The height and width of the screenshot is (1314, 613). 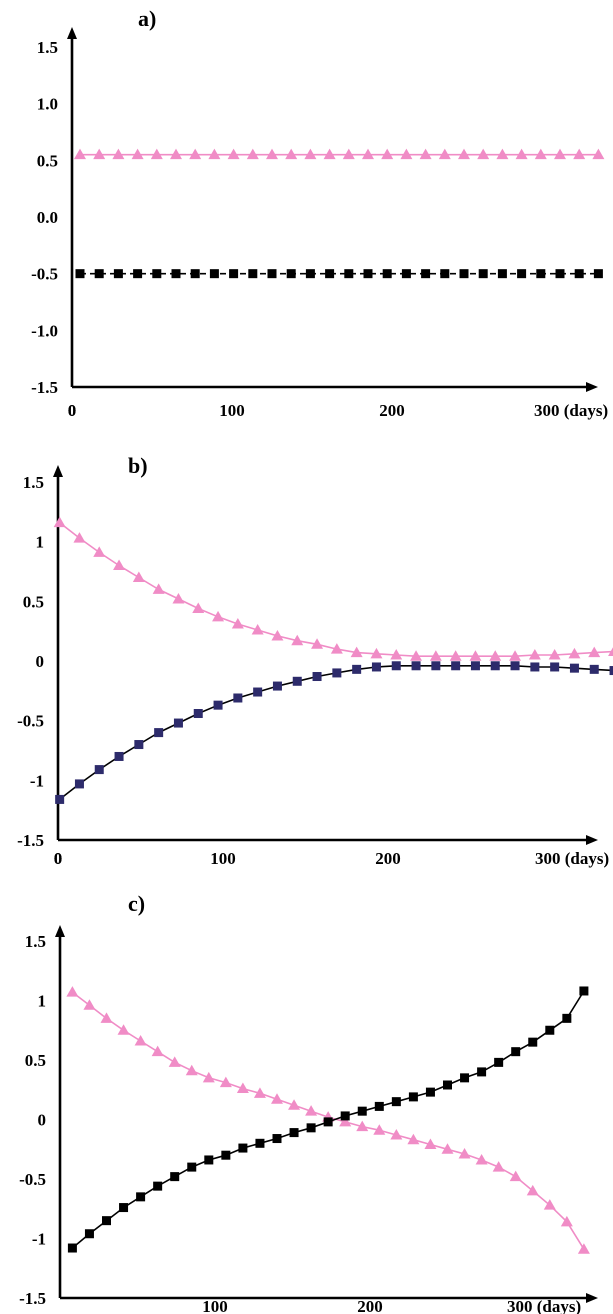 I want to click on panel-label: b), so click(x=138, y=465).